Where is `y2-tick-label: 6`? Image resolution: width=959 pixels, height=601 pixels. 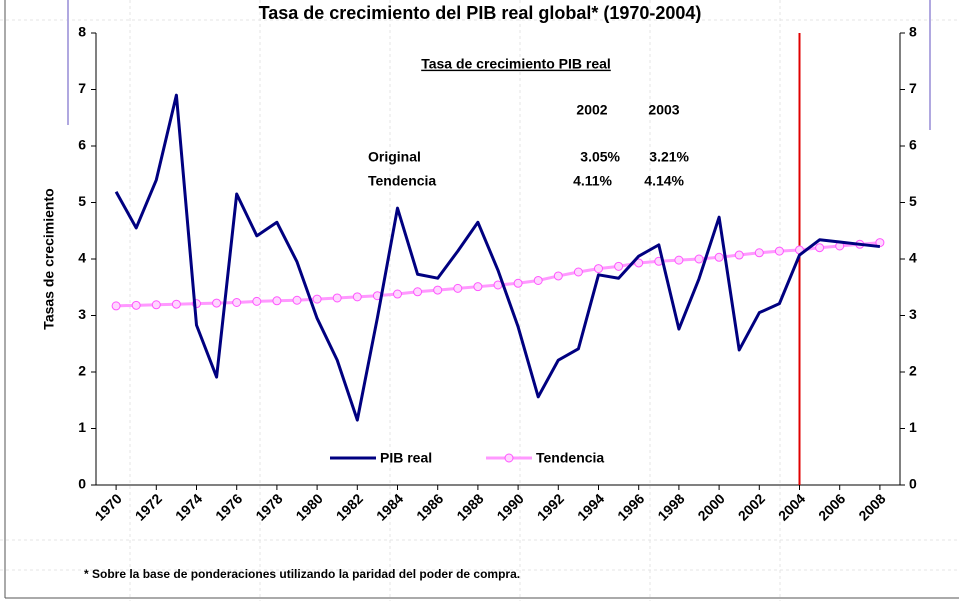 y2-tick-label: 6 is located at coordinates (913, 145).